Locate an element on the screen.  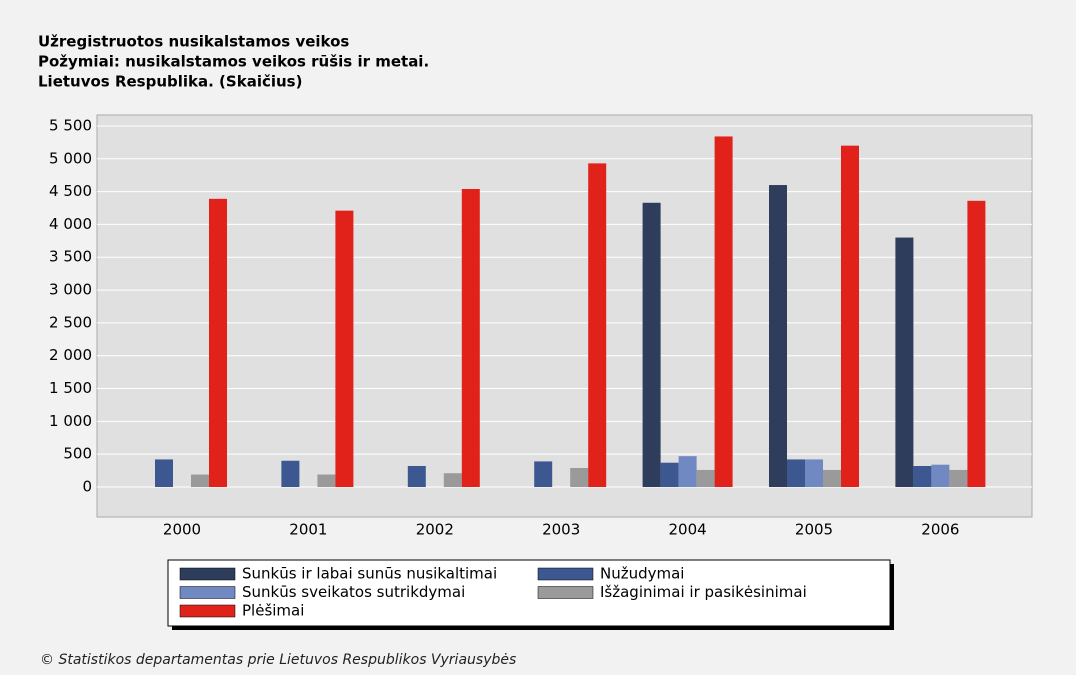
y-tick-label: 500 is located at coordinates (77, 454).